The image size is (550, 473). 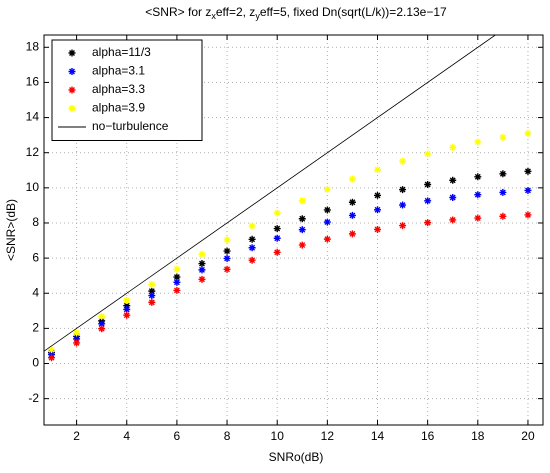 What do you see at coordinates (118, 89) in the screenshot?
I see `legend-label: alpha=3.3` at bounding box center [118, 89].